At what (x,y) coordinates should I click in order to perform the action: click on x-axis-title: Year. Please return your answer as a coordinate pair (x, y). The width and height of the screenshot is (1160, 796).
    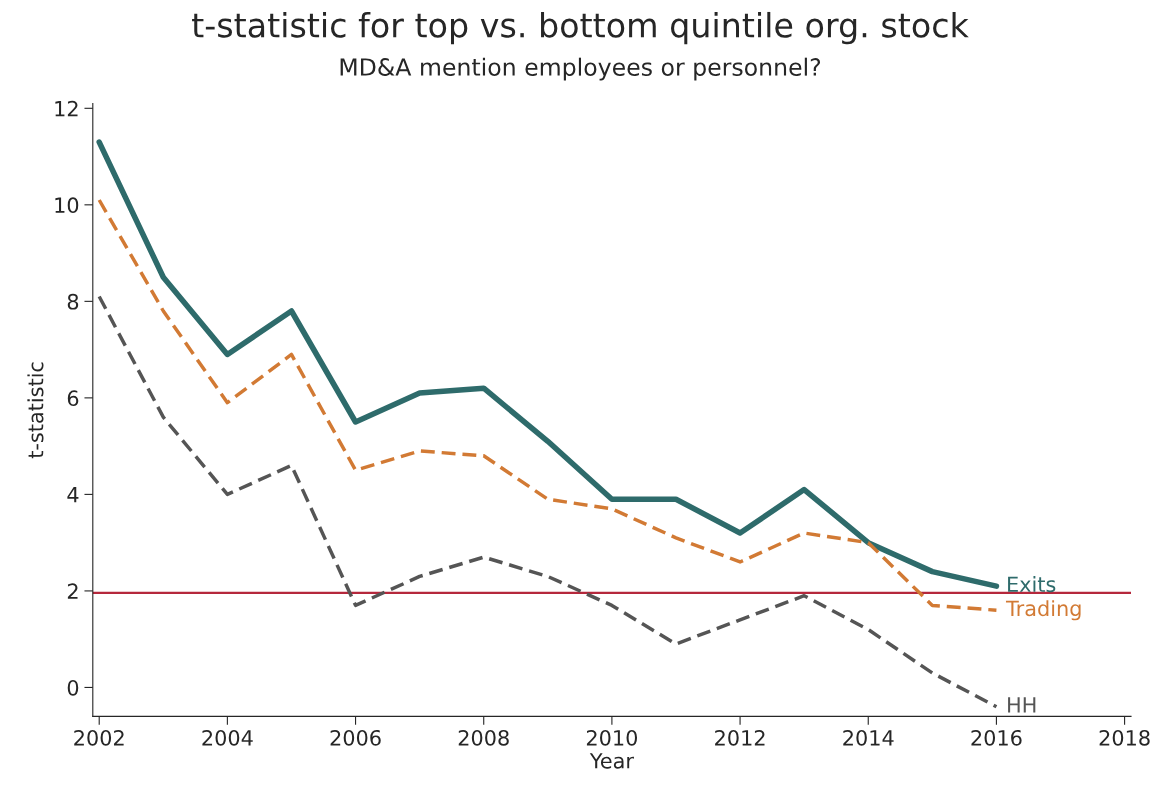
    Looking at the image, I should click on (611, 761).